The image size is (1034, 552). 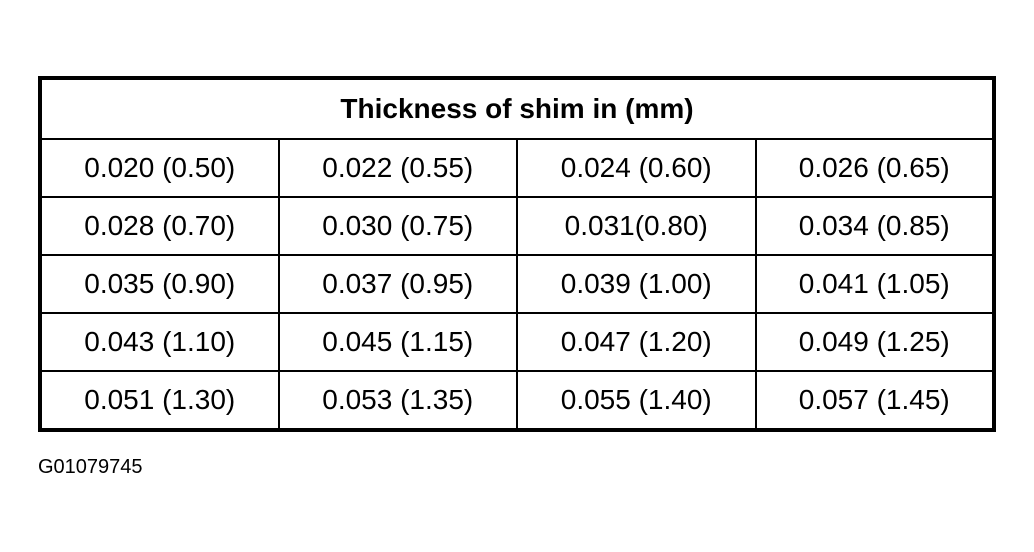 What do you see at coordinates (159, 284) in the screenshot?
I see `table-cell: 0.035 (0.90)` at bounding box center [159, 284].